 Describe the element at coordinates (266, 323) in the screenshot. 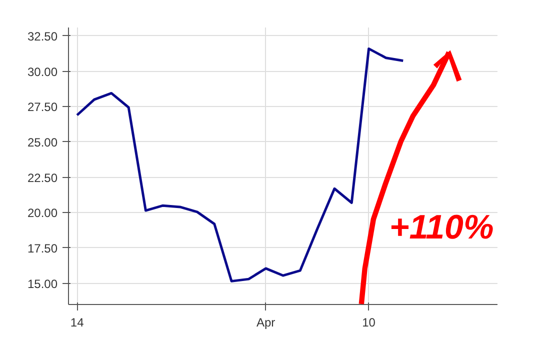

I see `x-tick-label: Apr` at that location.